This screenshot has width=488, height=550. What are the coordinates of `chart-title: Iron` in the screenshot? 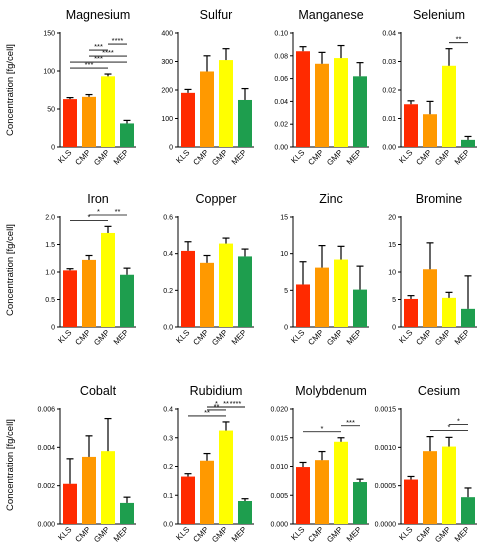 It's located at (98, 199).